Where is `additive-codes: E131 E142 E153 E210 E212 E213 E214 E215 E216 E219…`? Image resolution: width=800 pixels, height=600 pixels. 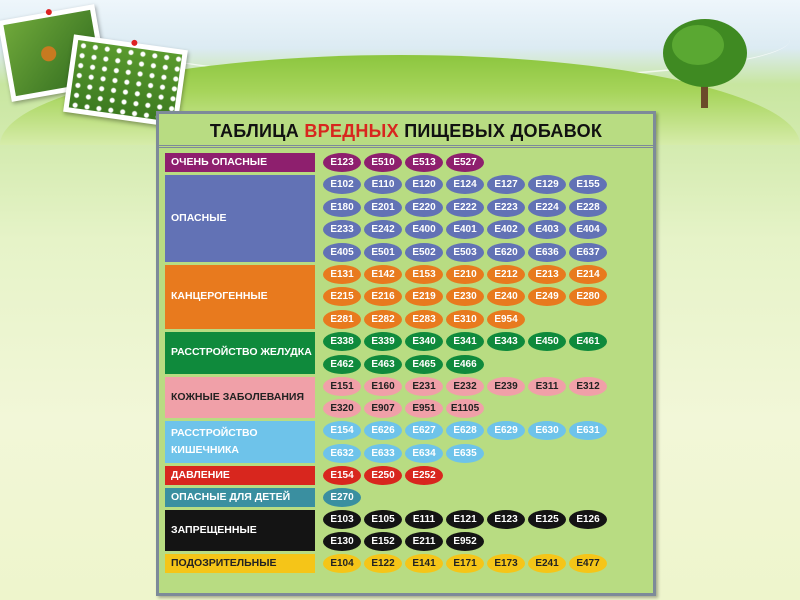 additive-codes: E131 E142 E153 E210 E212 E213 E214 E215 E216 E219… is located at coordinates (480, 296).